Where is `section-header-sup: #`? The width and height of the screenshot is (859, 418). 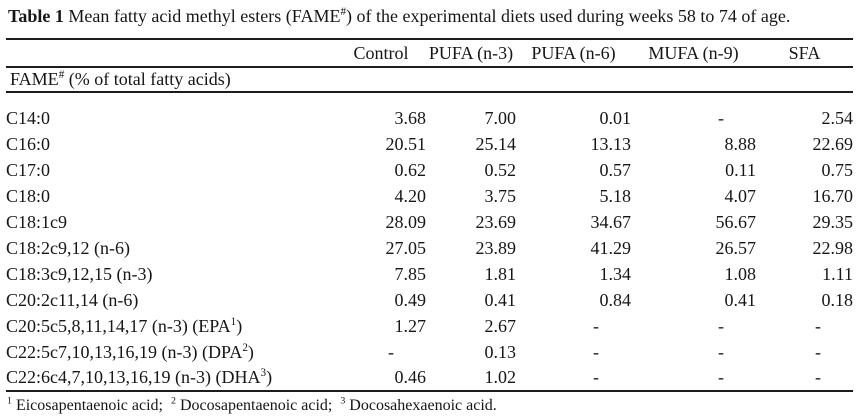
section-header-sup: # is located at coordinates (61, 75).